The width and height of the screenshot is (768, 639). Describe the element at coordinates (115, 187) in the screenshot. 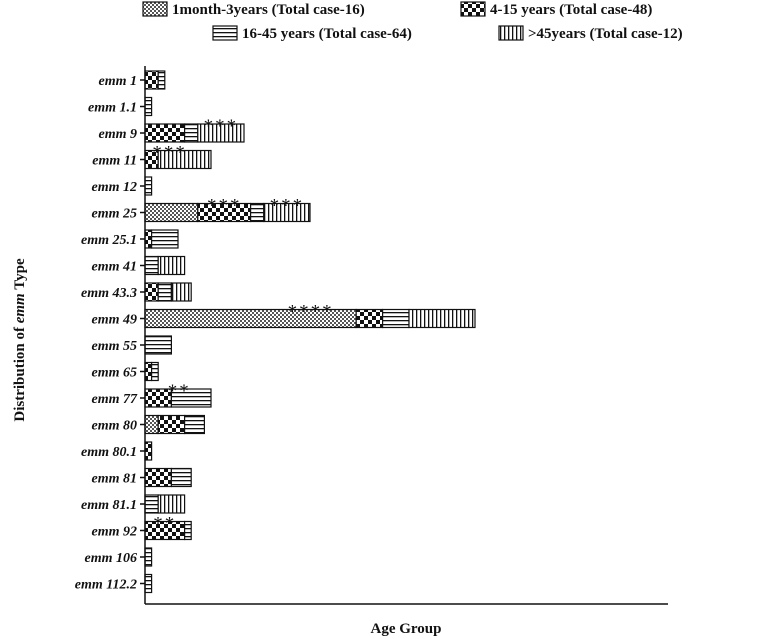

I see `y-tick-label-emm-12: emm 12` at that location.